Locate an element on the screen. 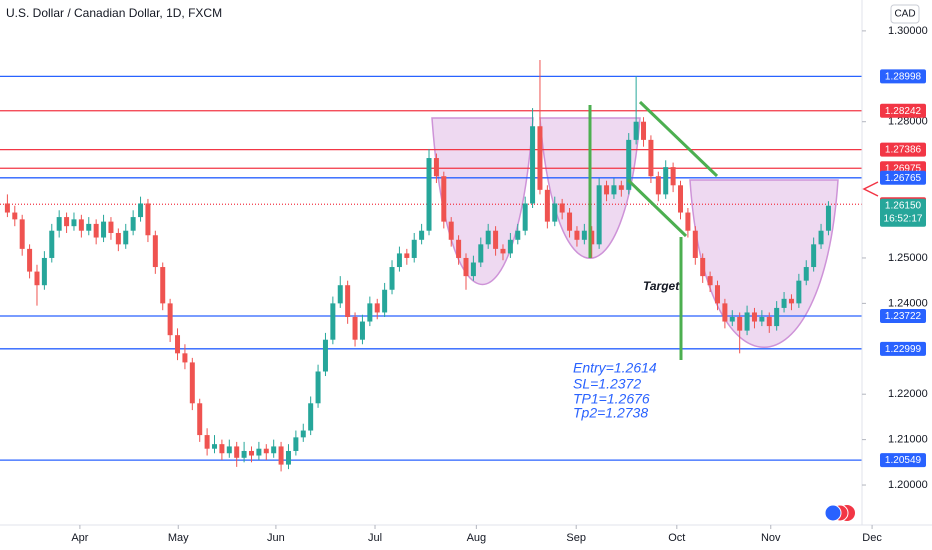 The height and width of the screenshot is (550, 932). countdown: 16:52:17 is located at coordinates (903, 218).